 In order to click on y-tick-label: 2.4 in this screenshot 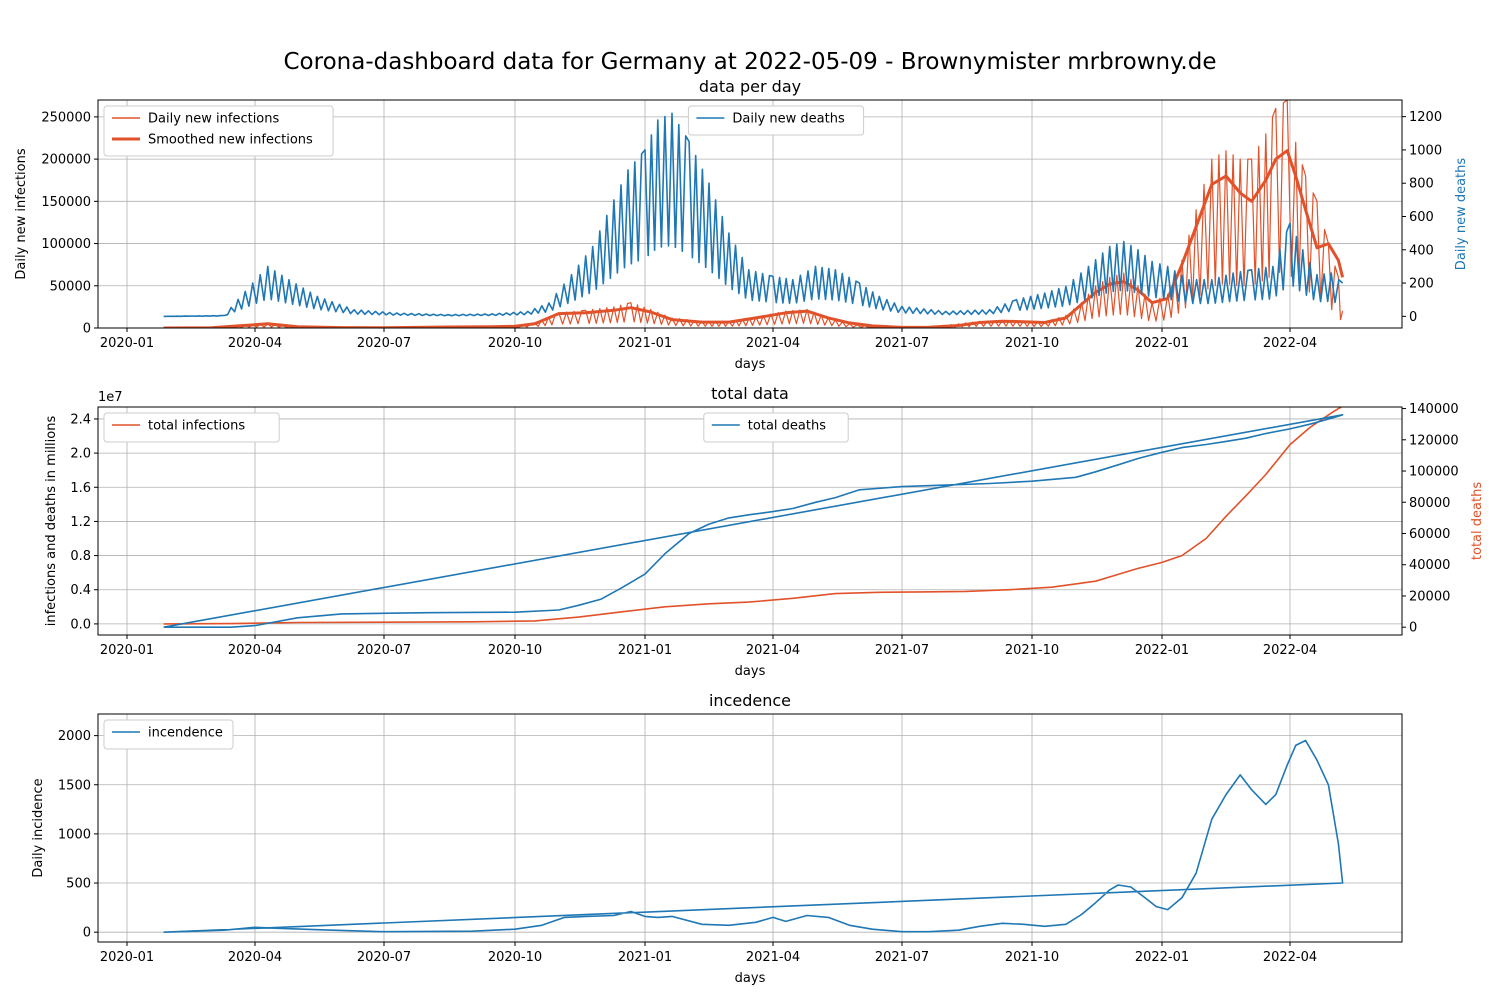, I will do `click(80, 419)`.